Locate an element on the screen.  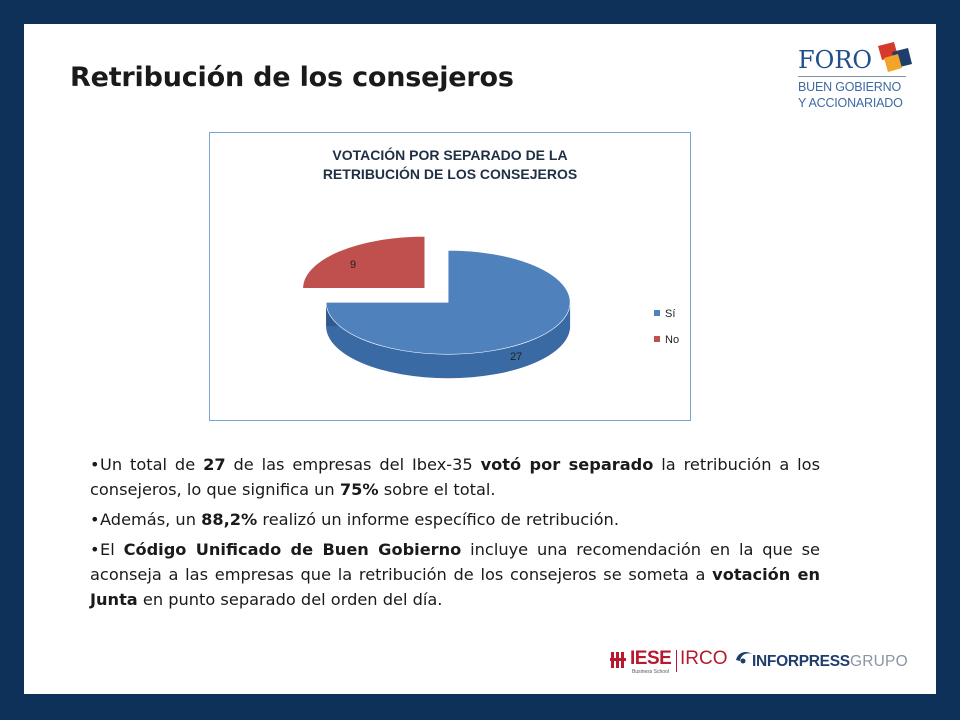
irco-divider is located at coordinates (676, 661).